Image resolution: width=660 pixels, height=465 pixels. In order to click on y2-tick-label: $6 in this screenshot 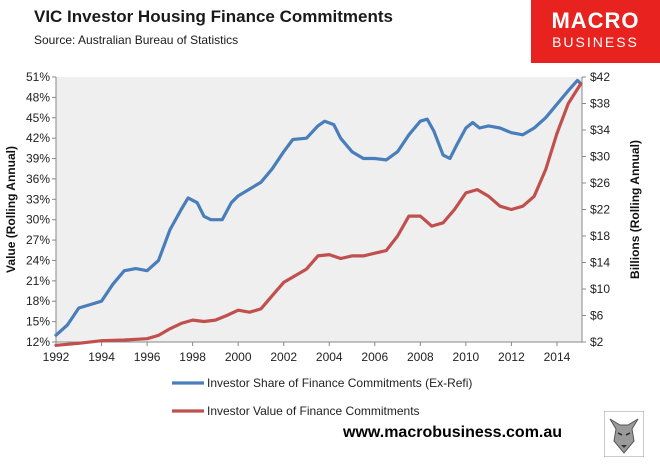, I will do `click(597, 316)`.